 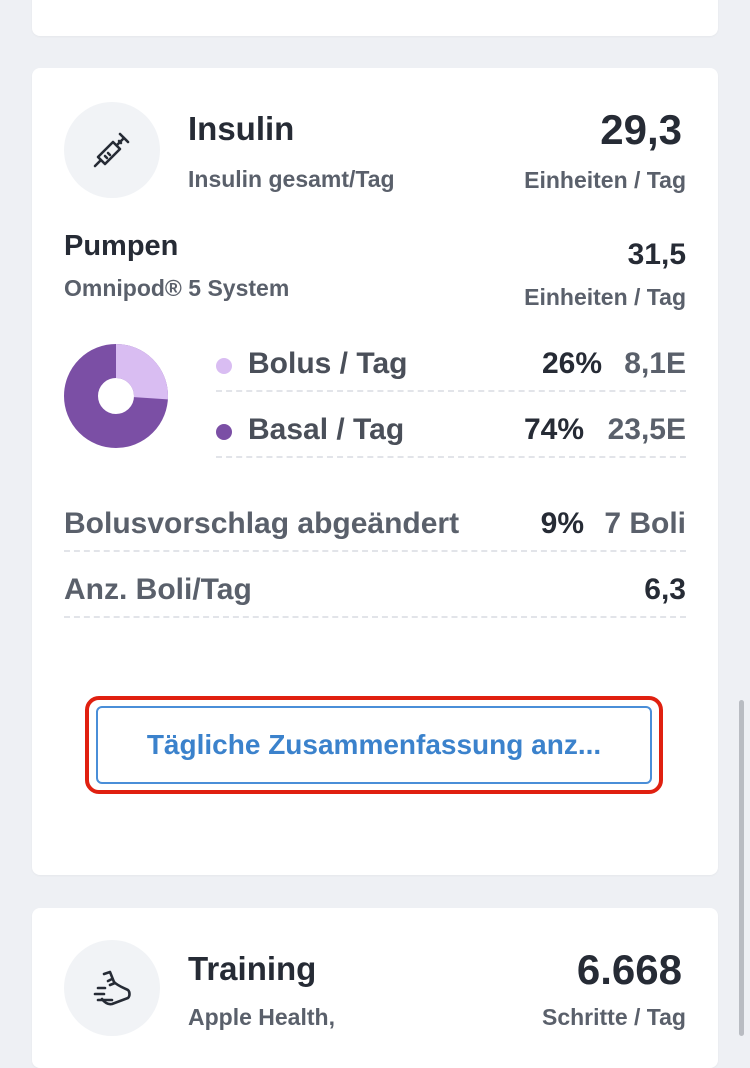 I want to click on bolus-label: Bolus / Tag, so click(x=328, y=363).